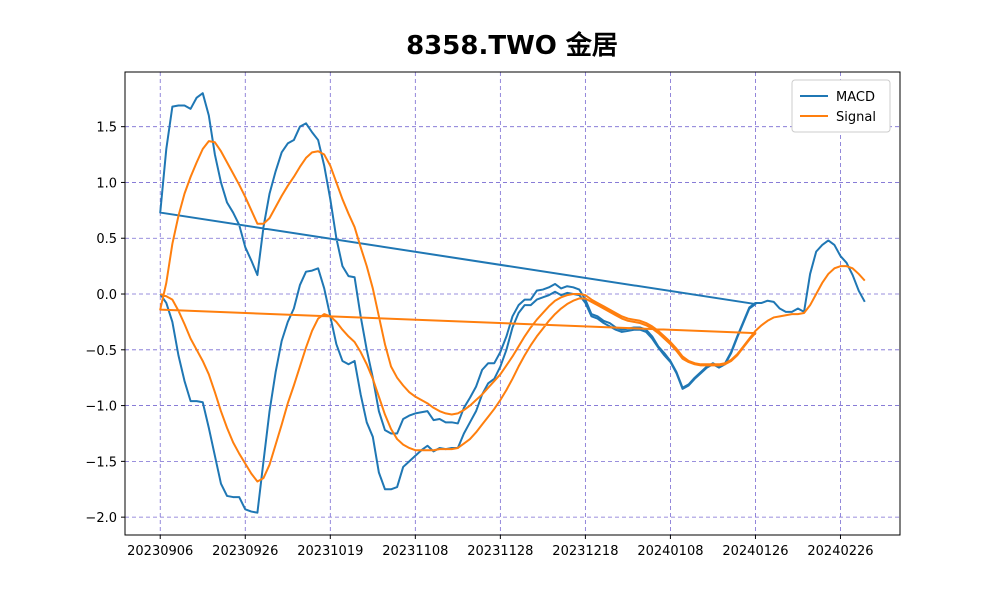  I want to click on x-tick-label: 20231108, so click(415, 551).